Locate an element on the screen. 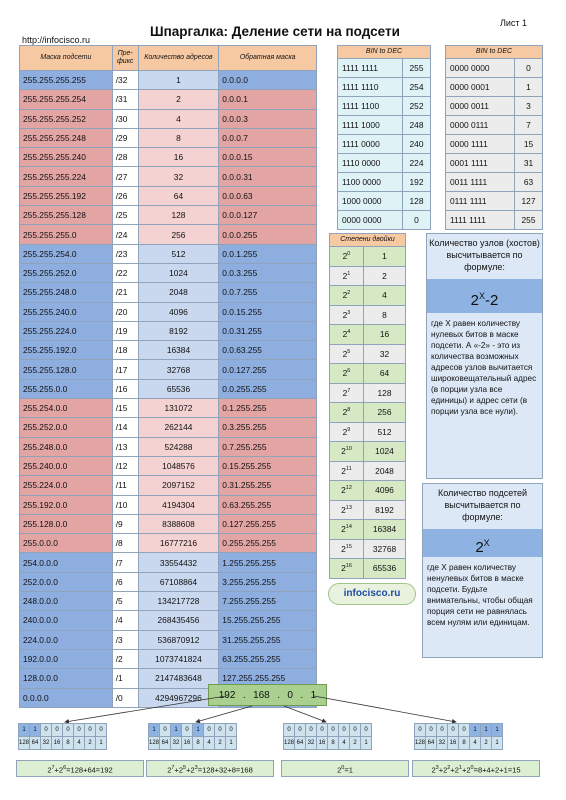  decimal-cell: 248 is located at coordinates (416, 125).